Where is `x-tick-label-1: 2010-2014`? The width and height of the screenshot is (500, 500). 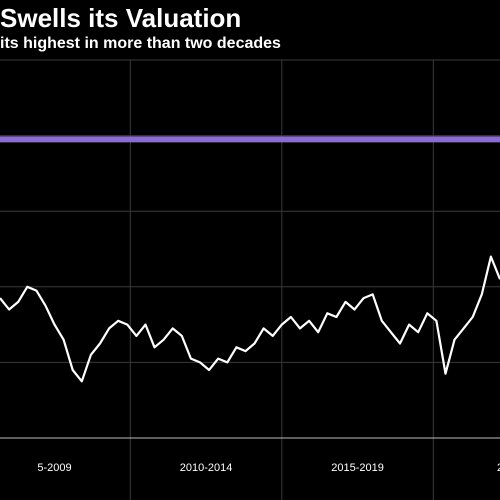 x-tick-label-1: 2010-2014 is located at coordinates (206, 468).